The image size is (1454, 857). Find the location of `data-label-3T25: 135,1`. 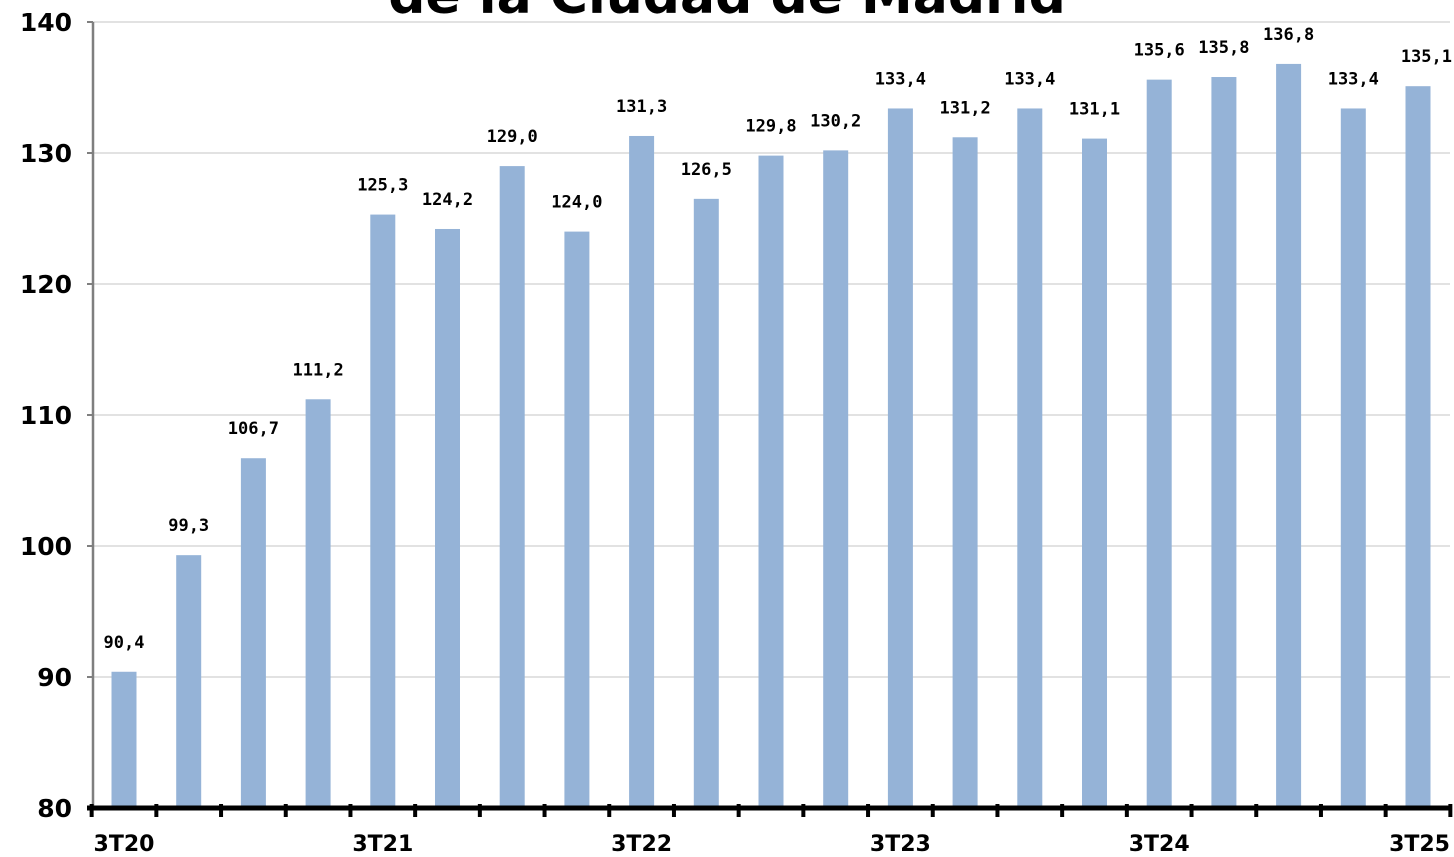

data-label-3T25: 135,1 is located at coordinates (1426, 57).